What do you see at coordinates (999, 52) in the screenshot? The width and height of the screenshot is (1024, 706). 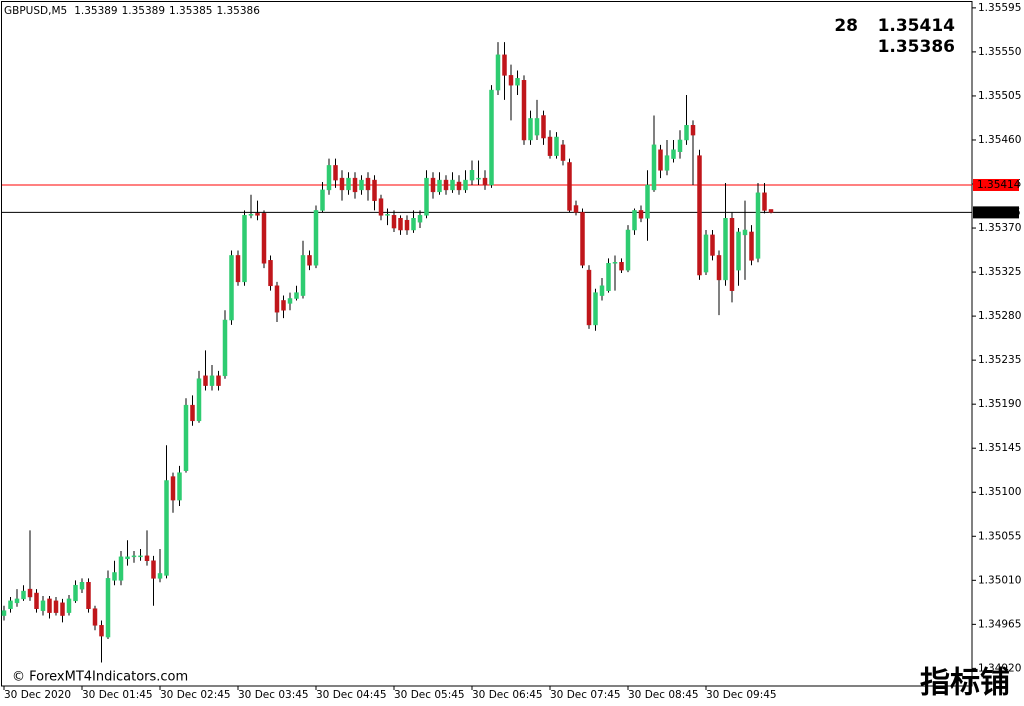 I see `y-tick-label: 1.35550` at bounding box center [999, 52].